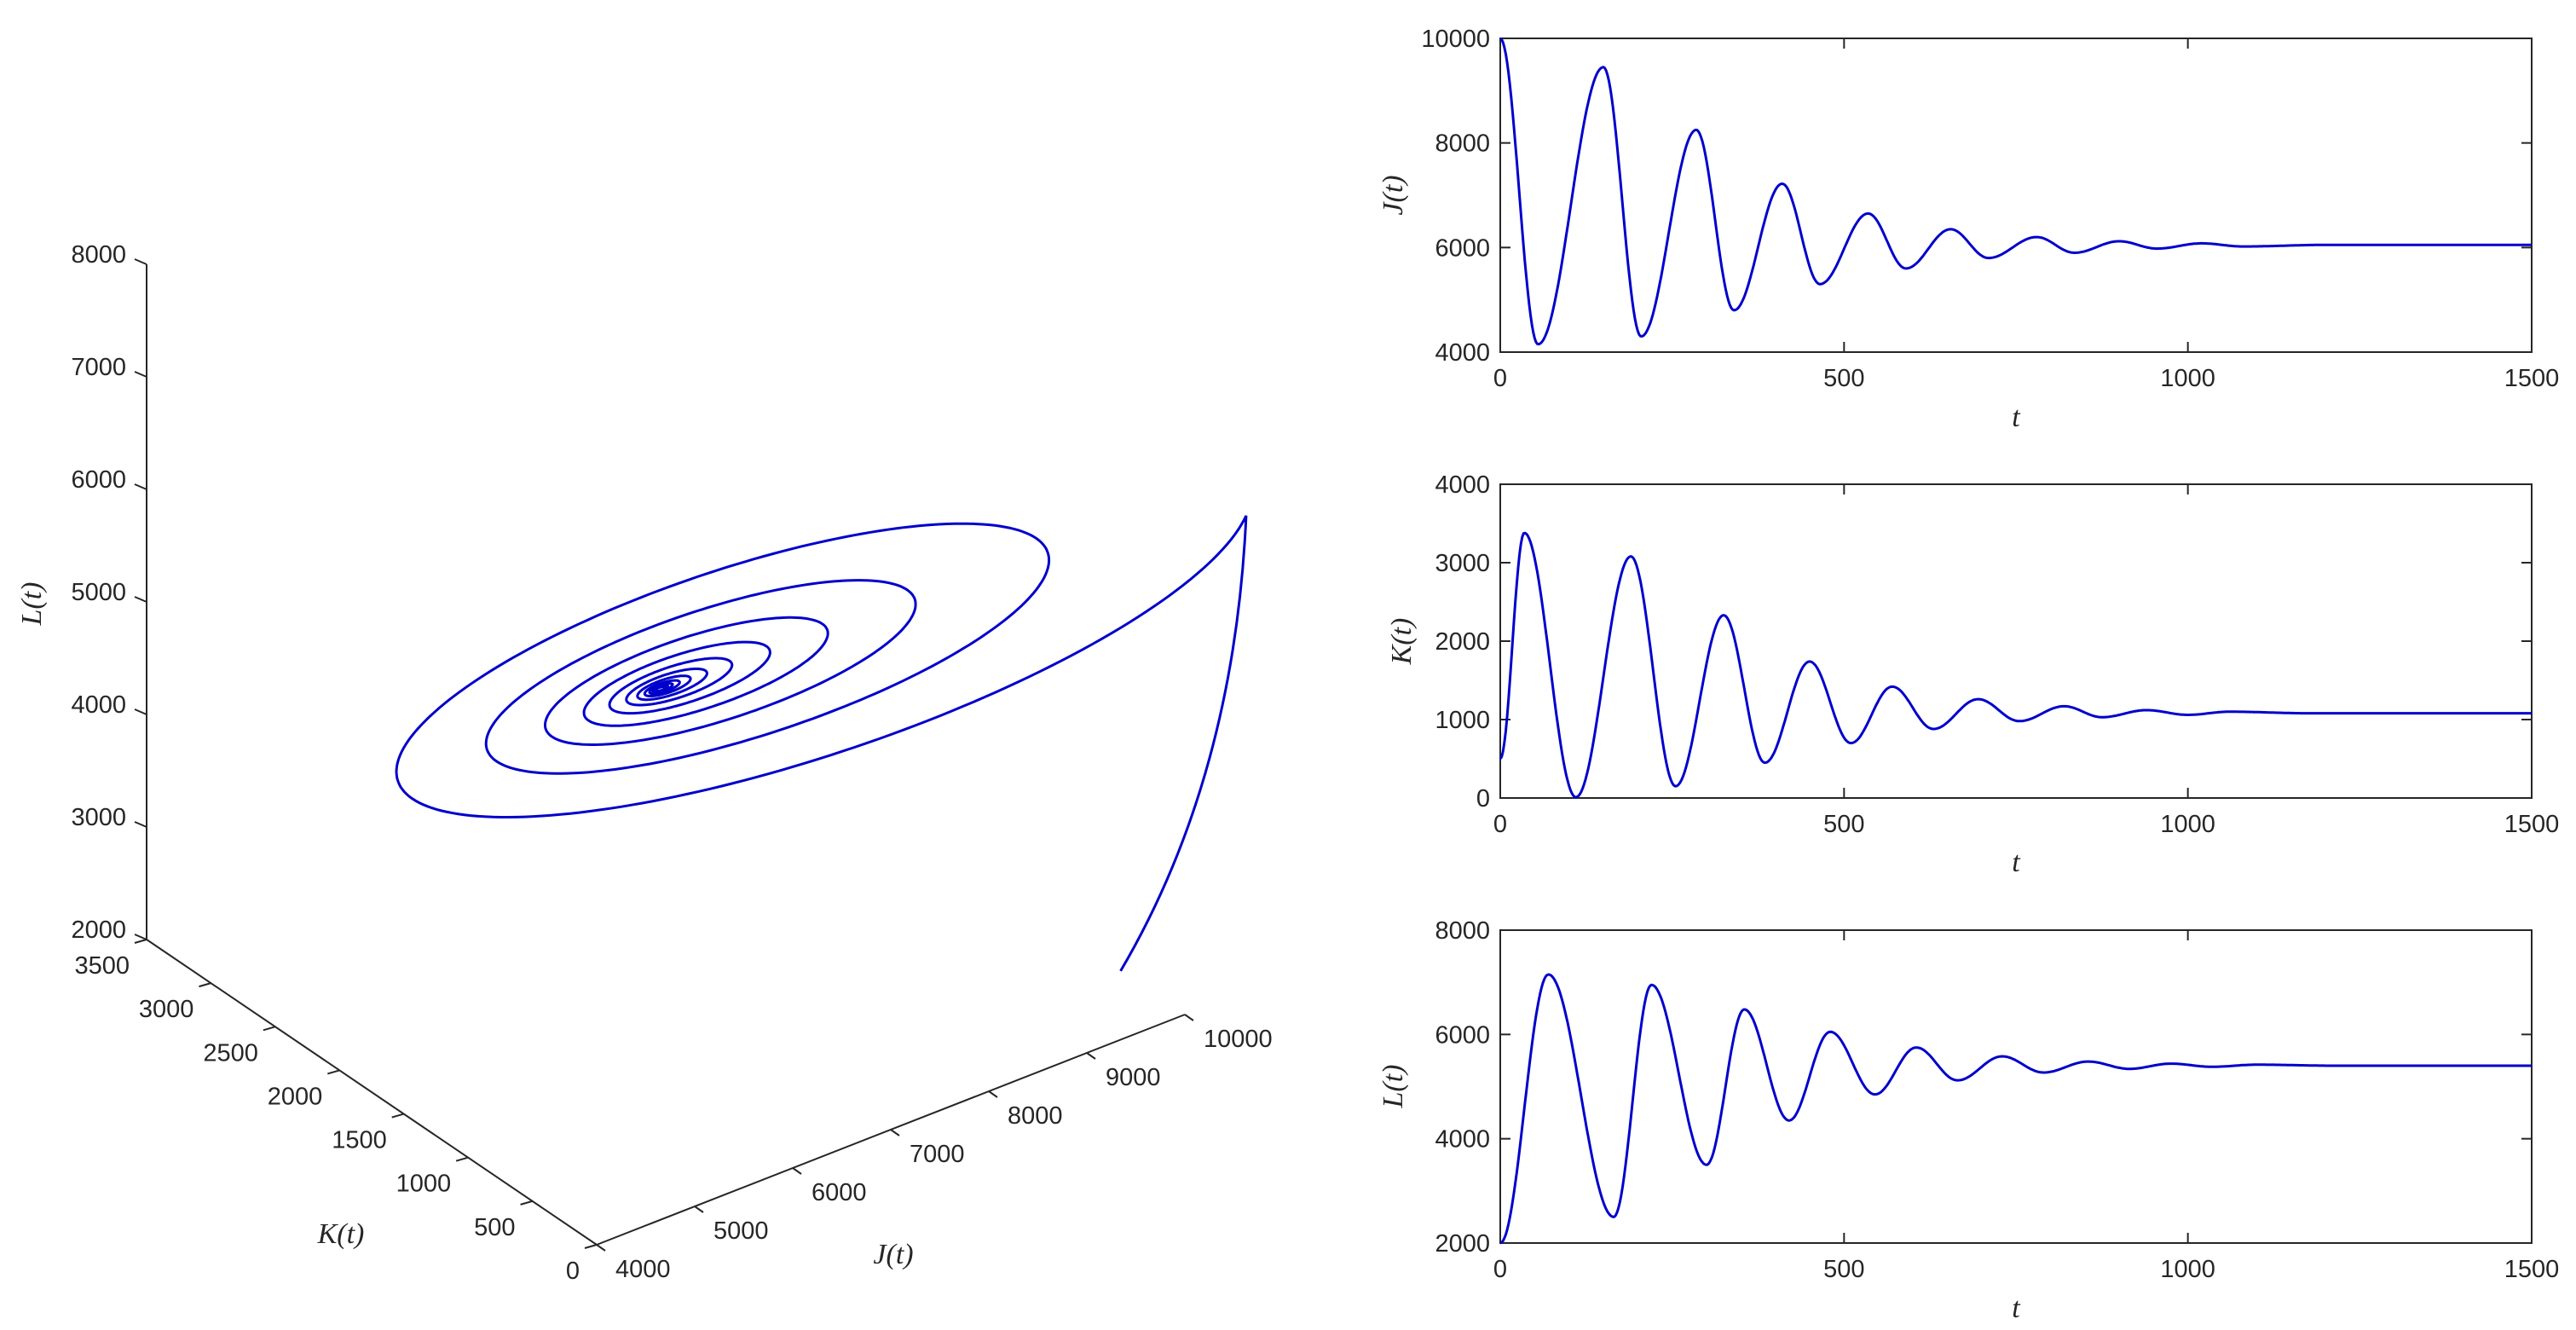 This screenshot has height=1330, width=2576. Describe the element at coordinates (32, 604) in the screenshot. I see `z-axis-label-l: L(t)` at that location.